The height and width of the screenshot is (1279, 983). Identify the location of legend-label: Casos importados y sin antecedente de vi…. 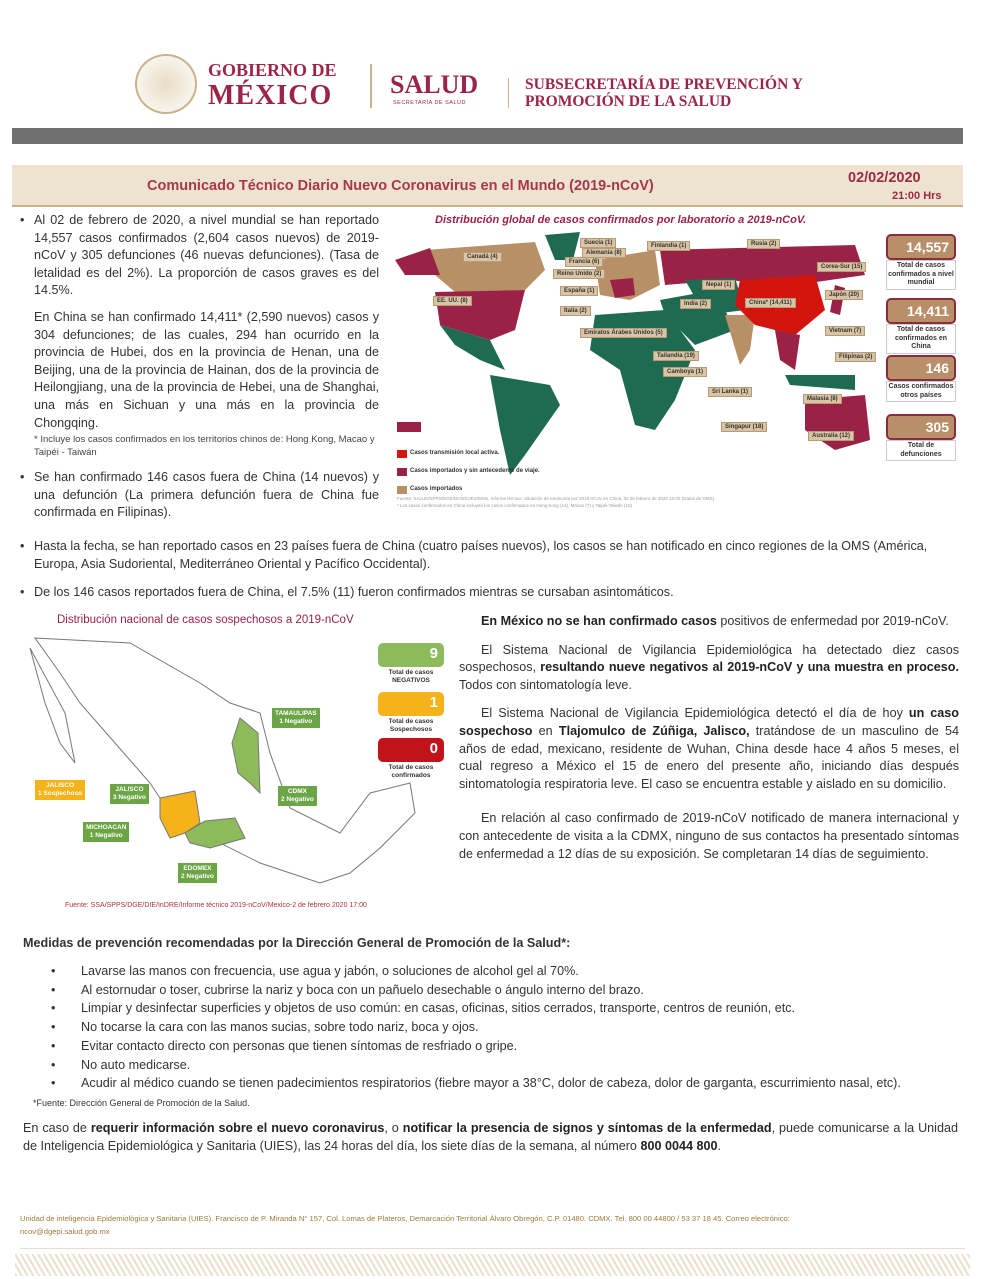
(475, 471).